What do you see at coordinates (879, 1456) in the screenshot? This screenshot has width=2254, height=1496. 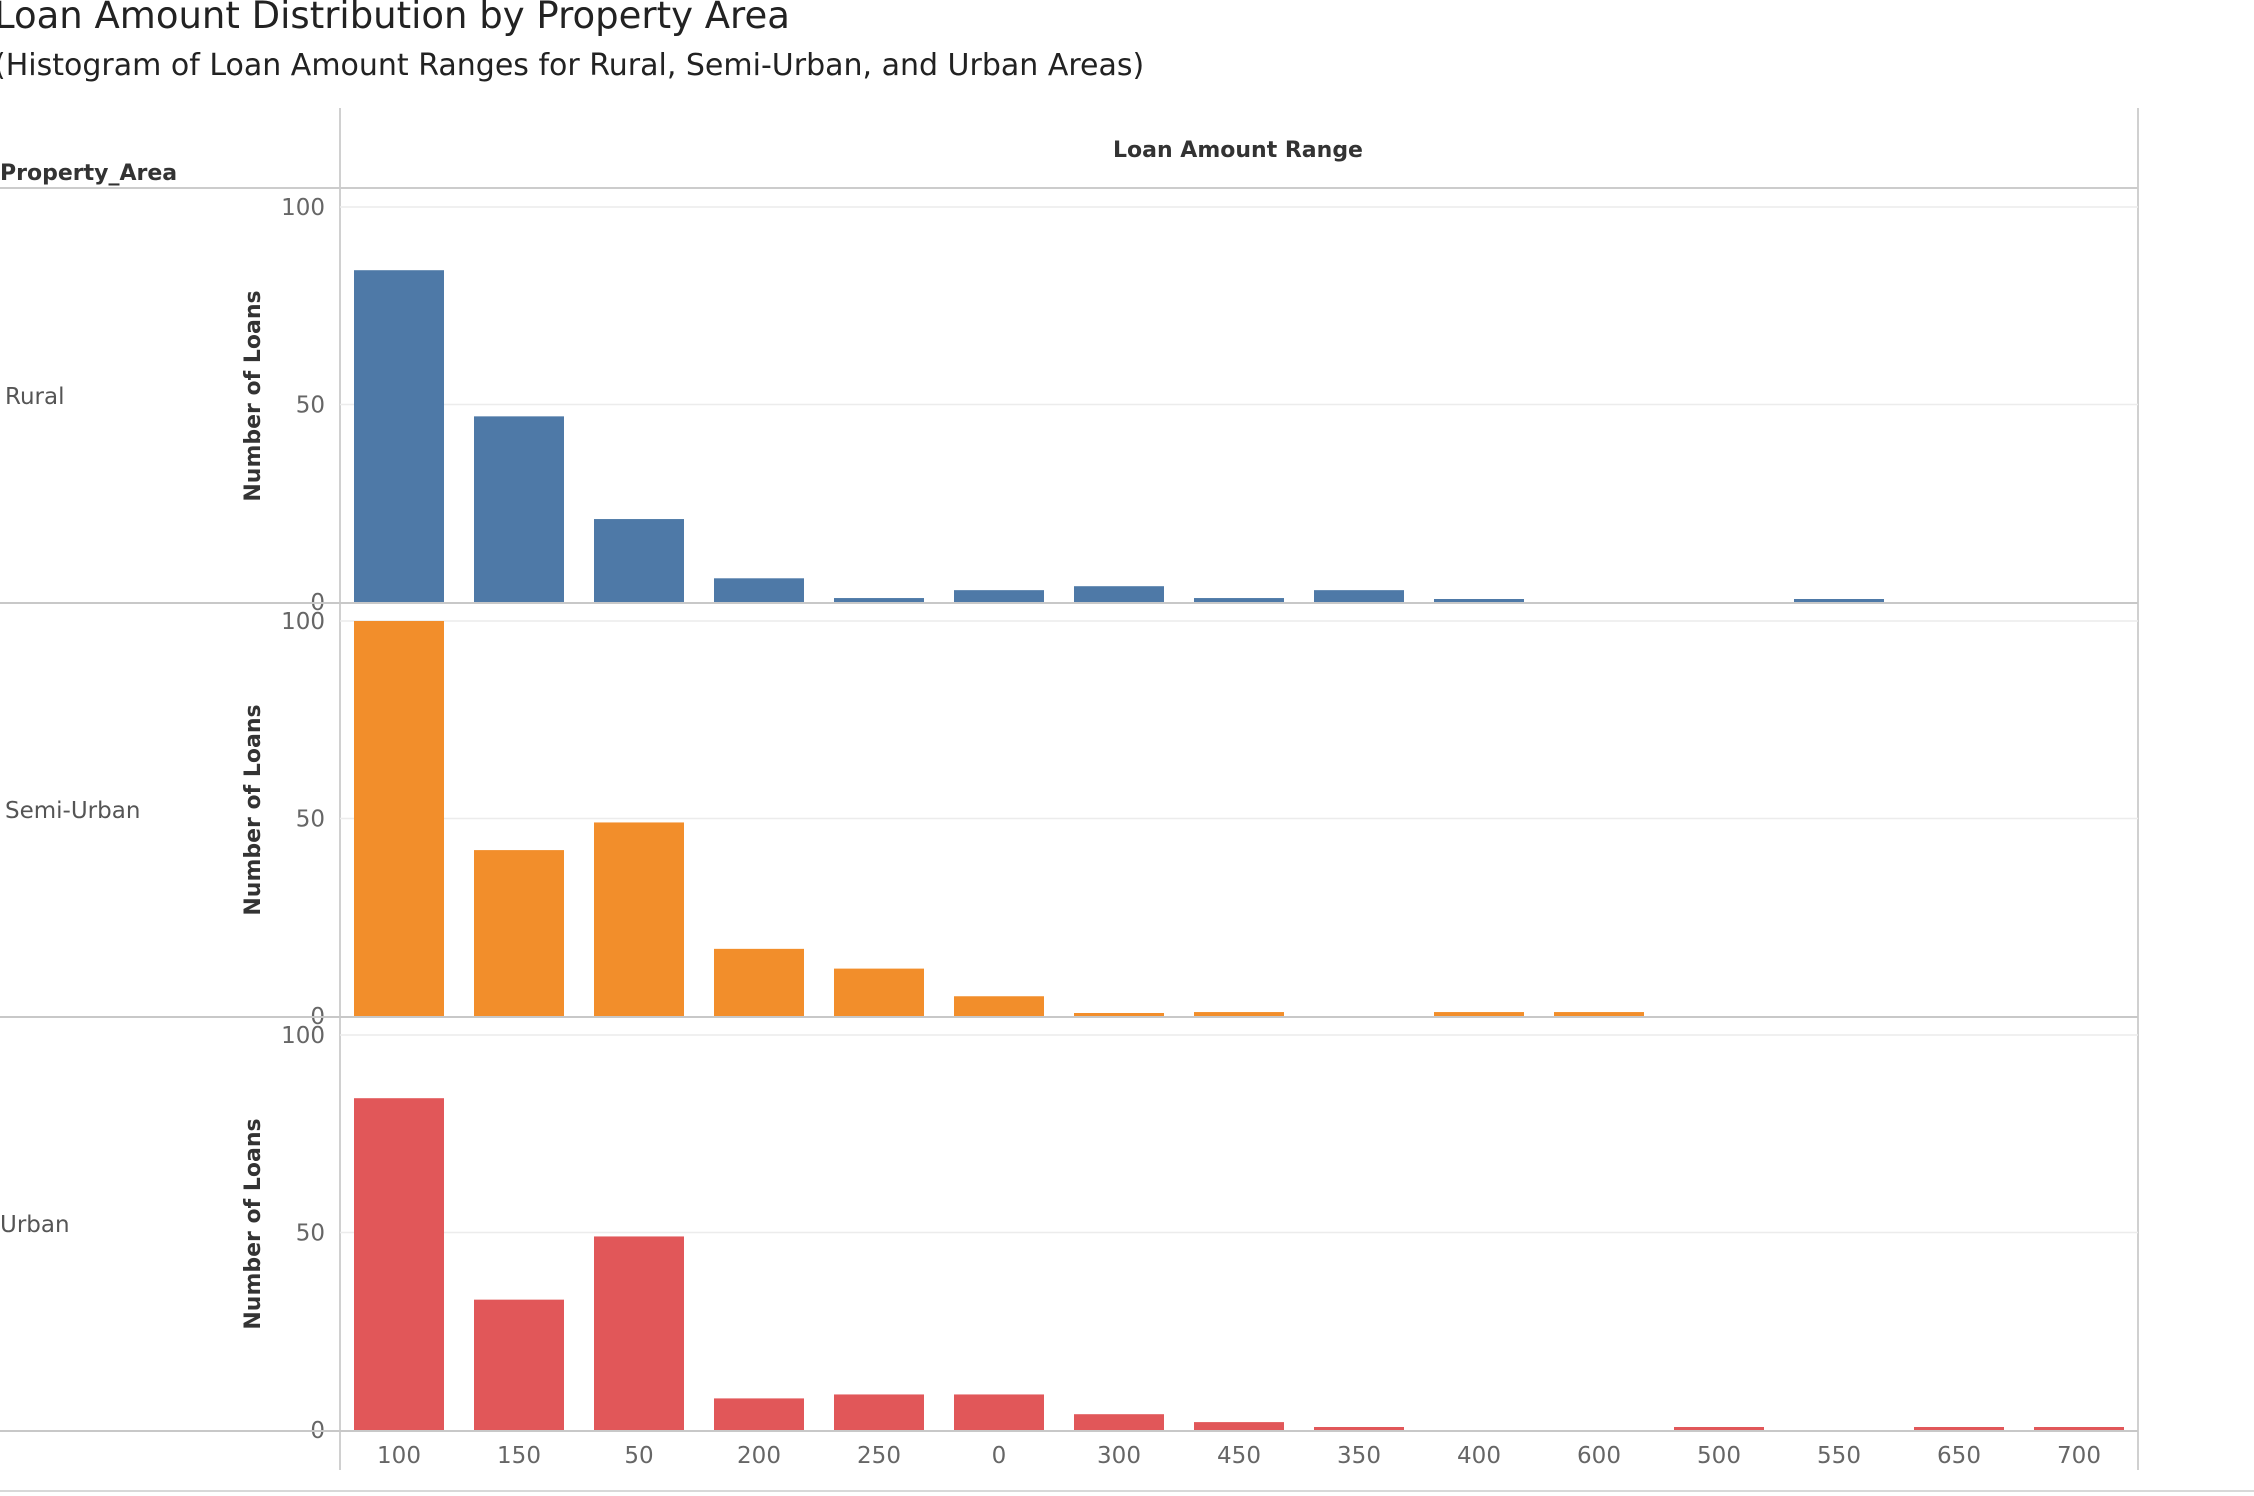 I see `x-tick-label: 250` at bounding box center [879, 1456].